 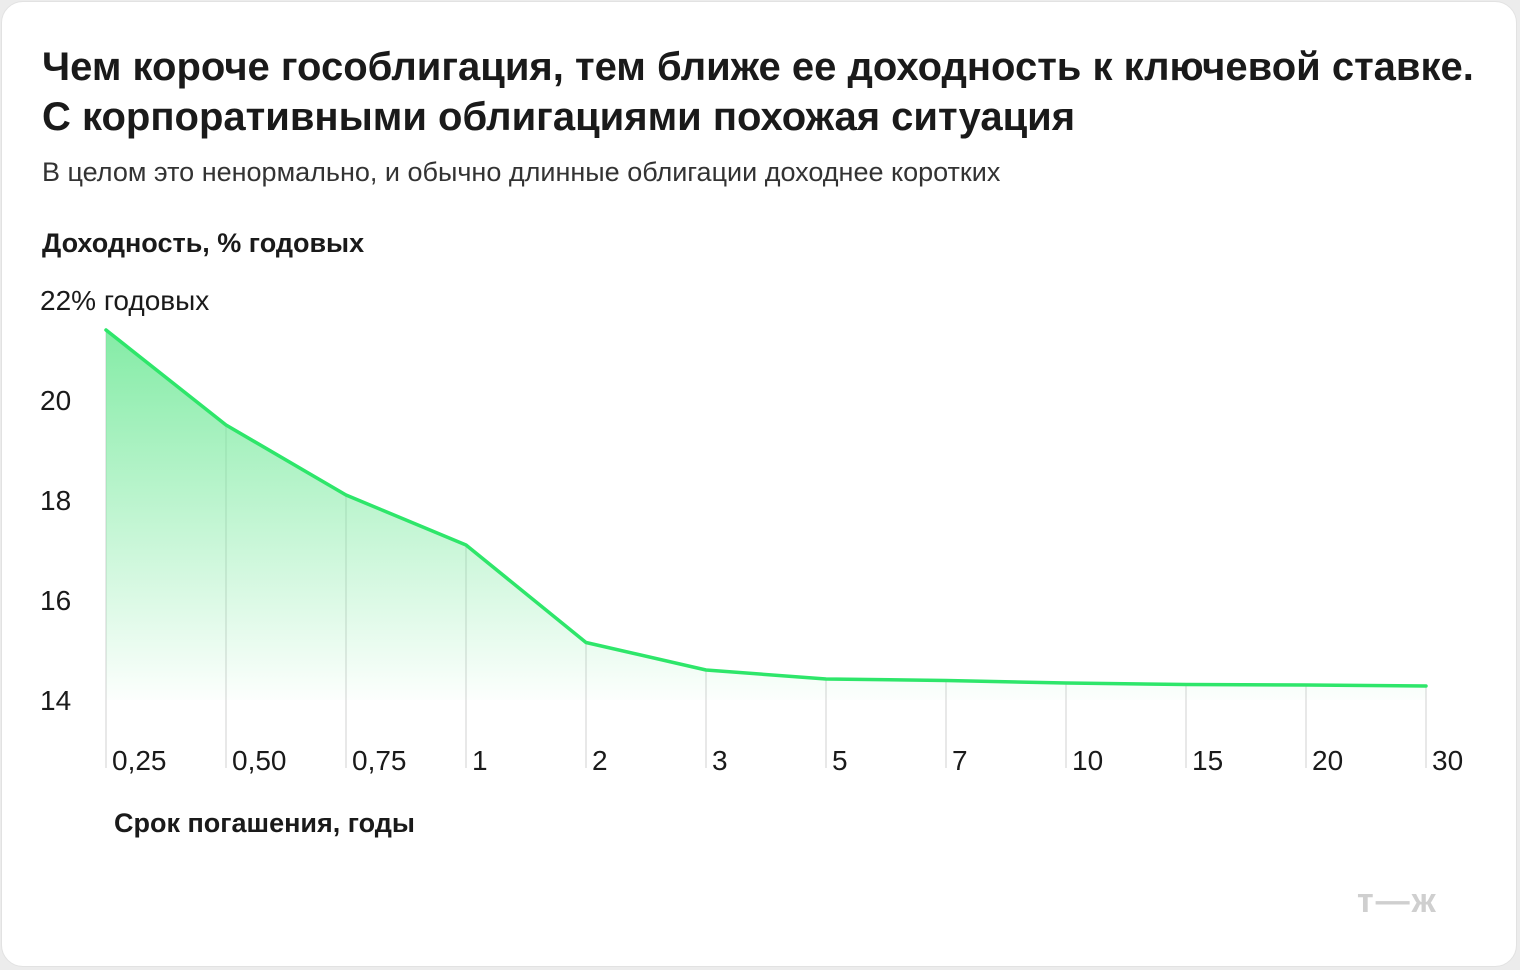 I want to click on x-tick-label: 0,50, so click(x=259, y=760).